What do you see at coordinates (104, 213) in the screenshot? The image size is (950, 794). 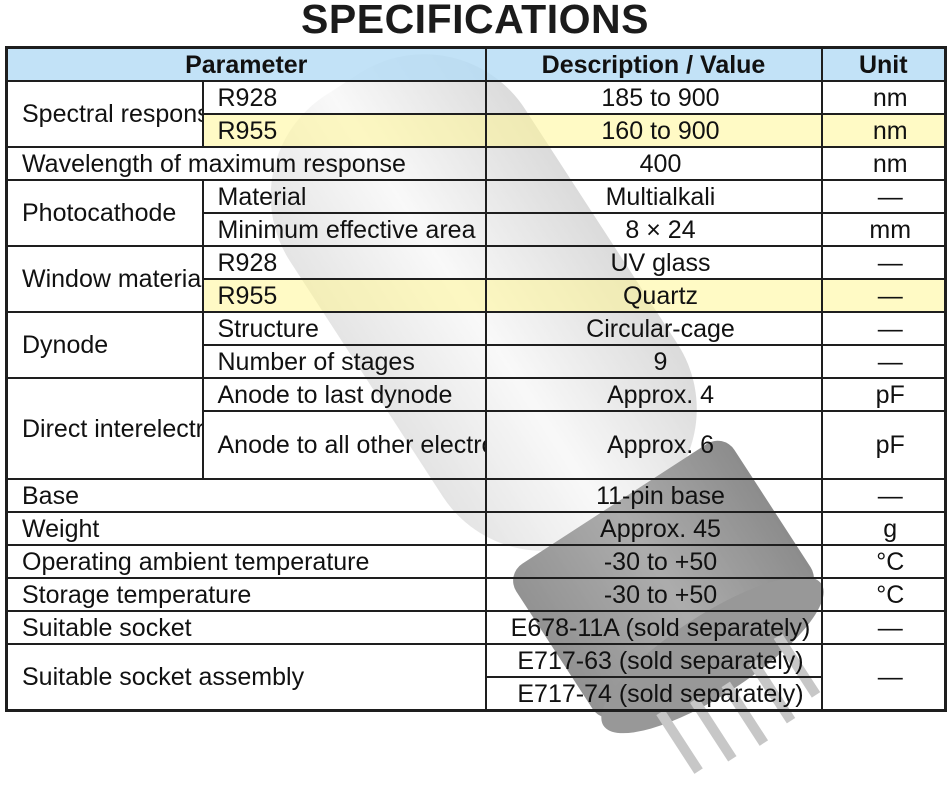 I see `photocathode-label: Photocathode` at bounding box center [104, 213].